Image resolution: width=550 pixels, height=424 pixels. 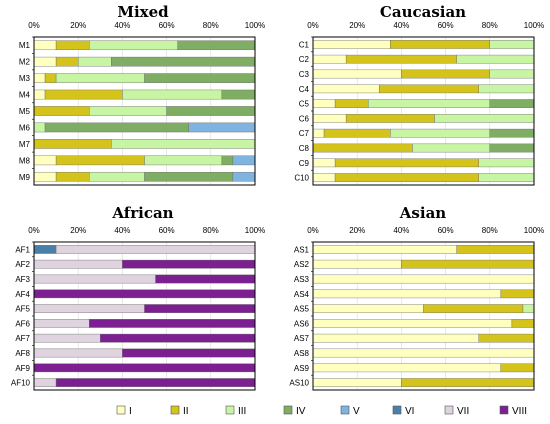 I want to click on category-label: M6, so click(x=25, y=127).